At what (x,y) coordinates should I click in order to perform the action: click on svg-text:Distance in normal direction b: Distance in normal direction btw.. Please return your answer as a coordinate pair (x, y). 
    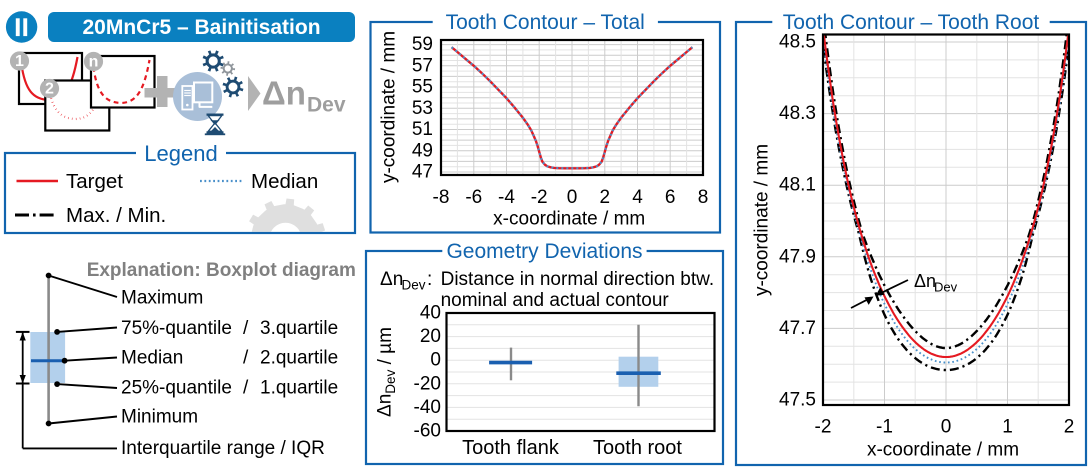
    Looking at the image, I should click on (578, 279).